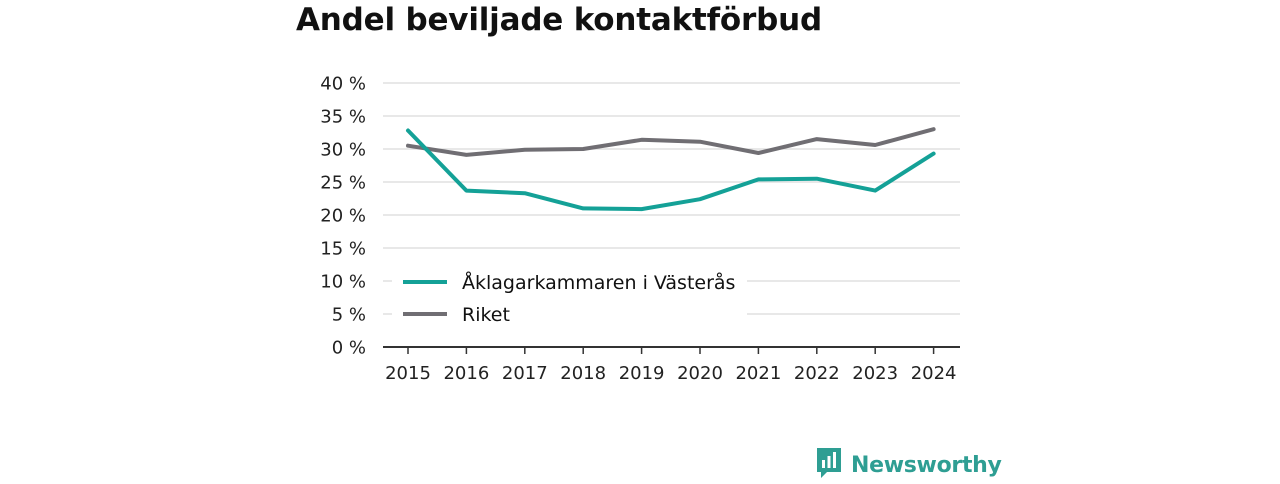  Describe the element at coordinates (408, 373) in the screenshot. I see `x-tick-label: 2015` at that location.